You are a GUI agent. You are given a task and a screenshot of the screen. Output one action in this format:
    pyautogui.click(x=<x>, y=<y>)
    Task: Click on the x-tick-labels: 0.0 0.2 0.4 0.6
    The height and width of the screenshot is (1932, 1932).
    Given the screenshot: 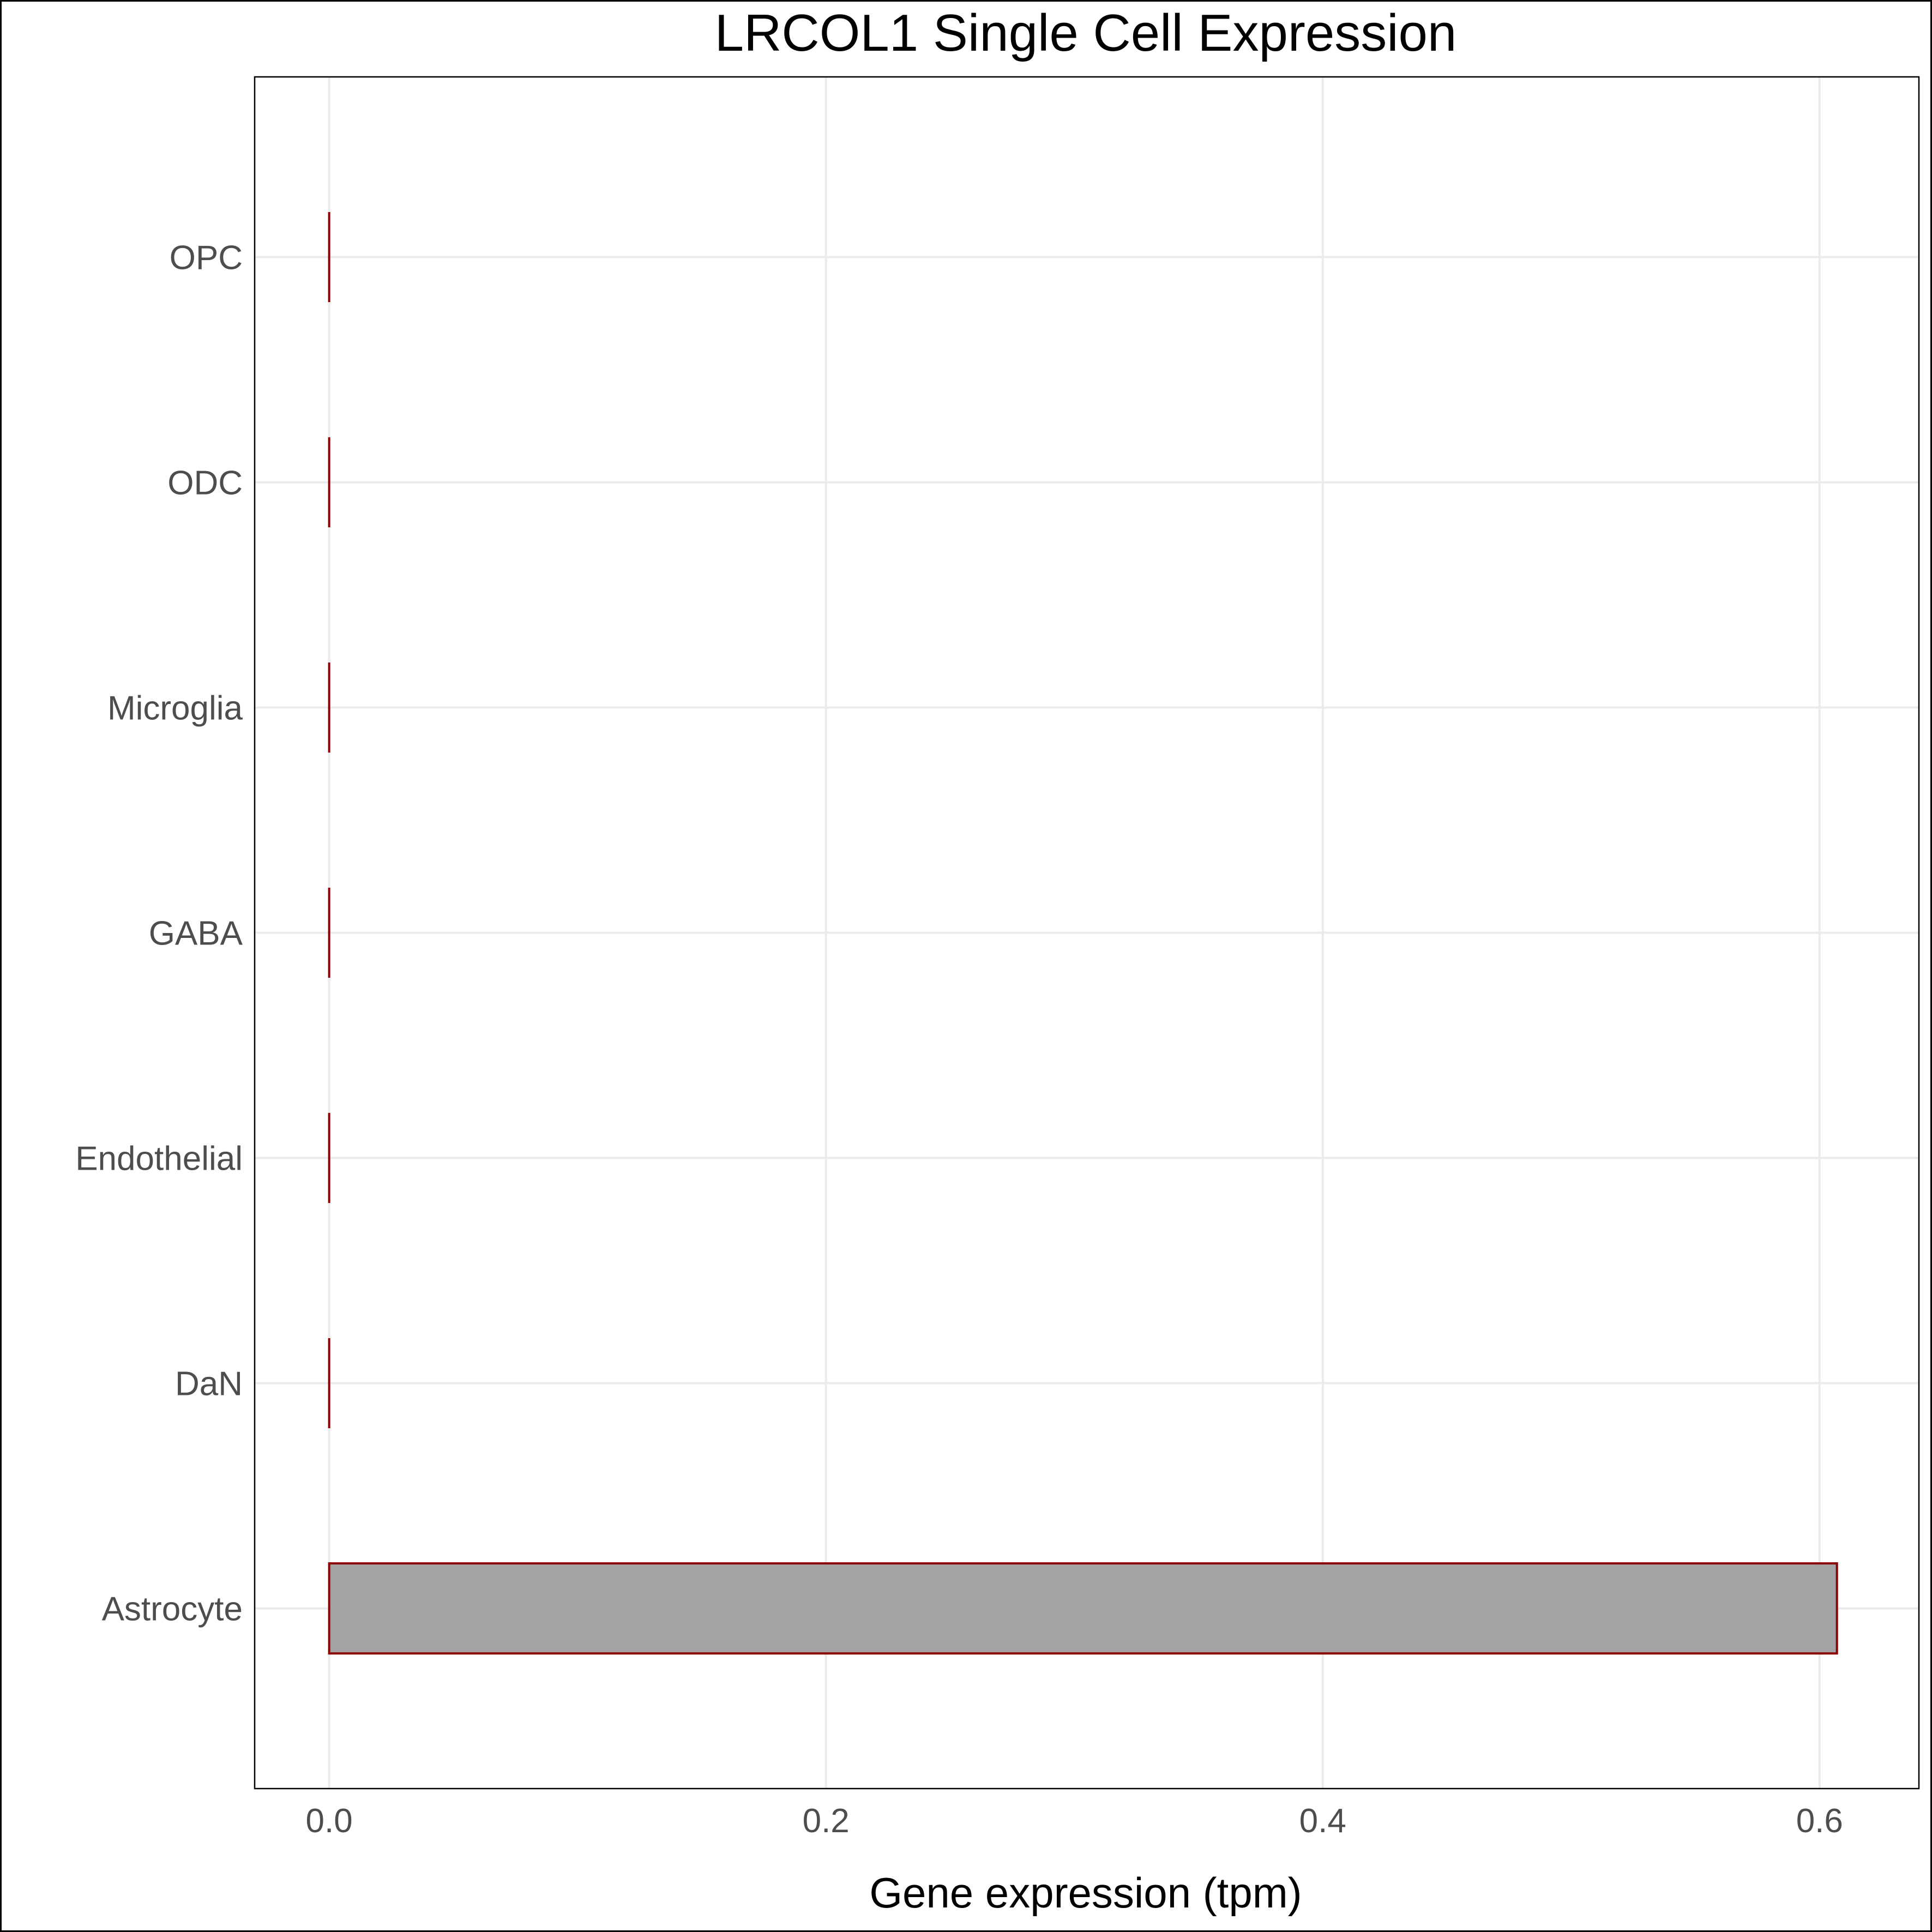 What is the action you would take?
    pyautogui.click(x=1074, y=1821)
    